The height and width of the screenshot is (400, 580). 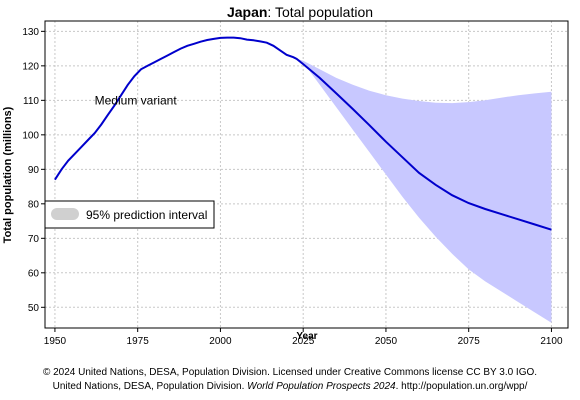 What do you see at coordinates (321, 386) in the screenshot?
I see `source-title: World Population Prospects 2024` at bounding box center [321, 386].